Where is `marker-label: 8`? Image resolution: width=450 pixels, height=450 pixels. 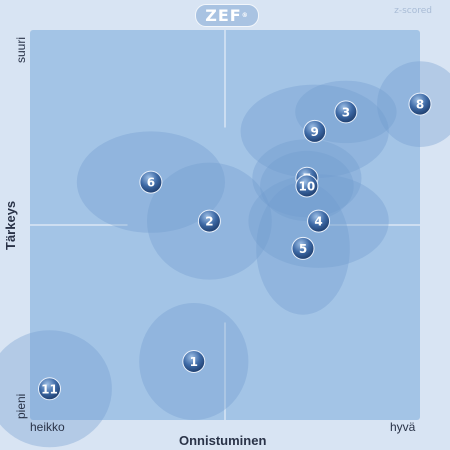
marker-label: 8 is located at coordinates (420, 105).